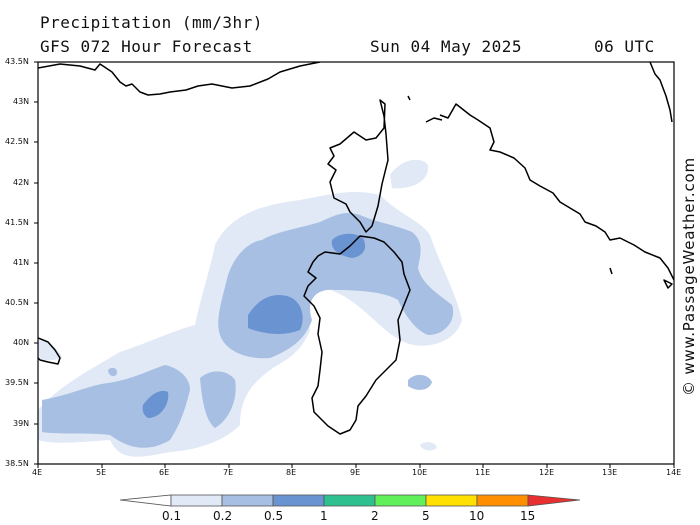 The image size is (700, 525). What do you see at coordinates (146, 46) in the screenshot?
I see `forecast-label: GFS 072 Hour Forecast` at bounding box center [146, 46].